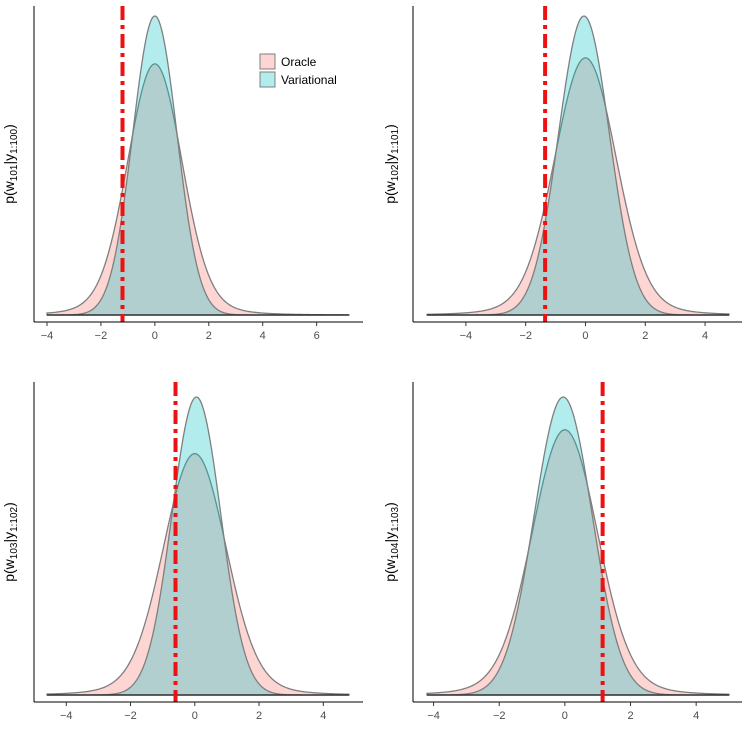 Image resolution: width=747 pixels, height=729 pixels. What do you see at coordinates (317, 336) in the screenshot?
I see `x-tick-label: 6` at bounding box center [317, 336].